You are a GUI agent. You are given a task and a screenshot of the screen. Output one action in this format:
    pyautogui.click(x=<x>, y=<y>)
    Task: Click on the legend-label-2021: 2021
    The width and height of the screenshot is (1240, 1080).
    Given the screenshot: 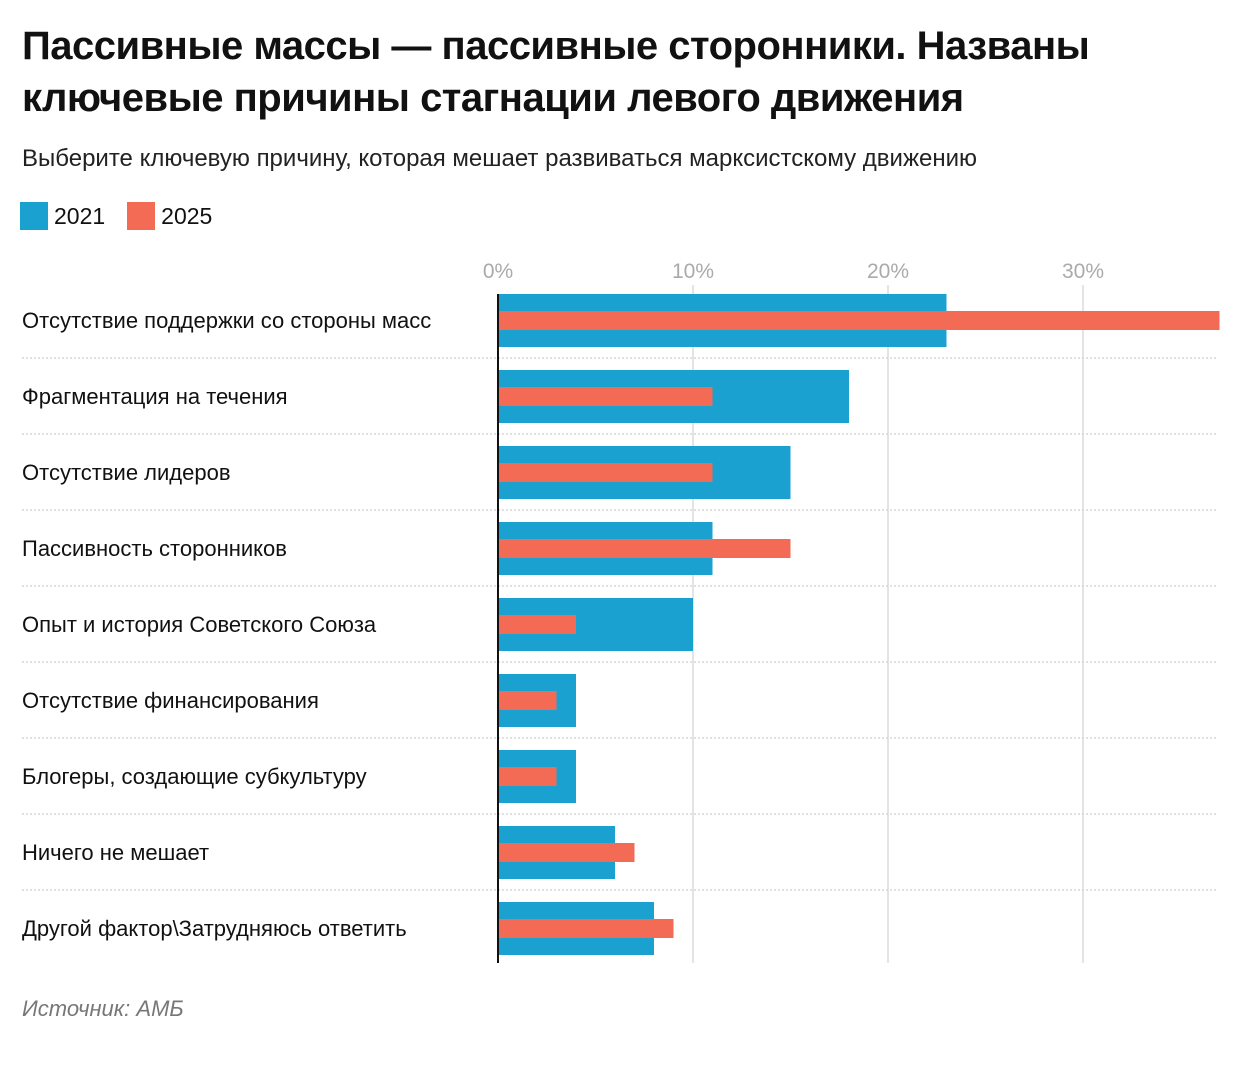 What is the action you would take?
    pyautogui.click(x=80, y=215)
    